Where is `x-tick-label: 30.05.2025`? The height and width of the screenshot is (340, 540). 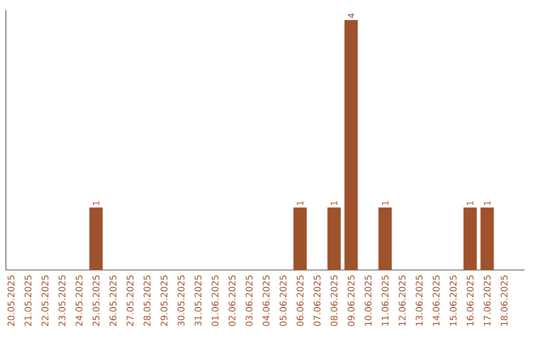
x-tick-label: 30.05.2025 is located at coordinates (181, 301).